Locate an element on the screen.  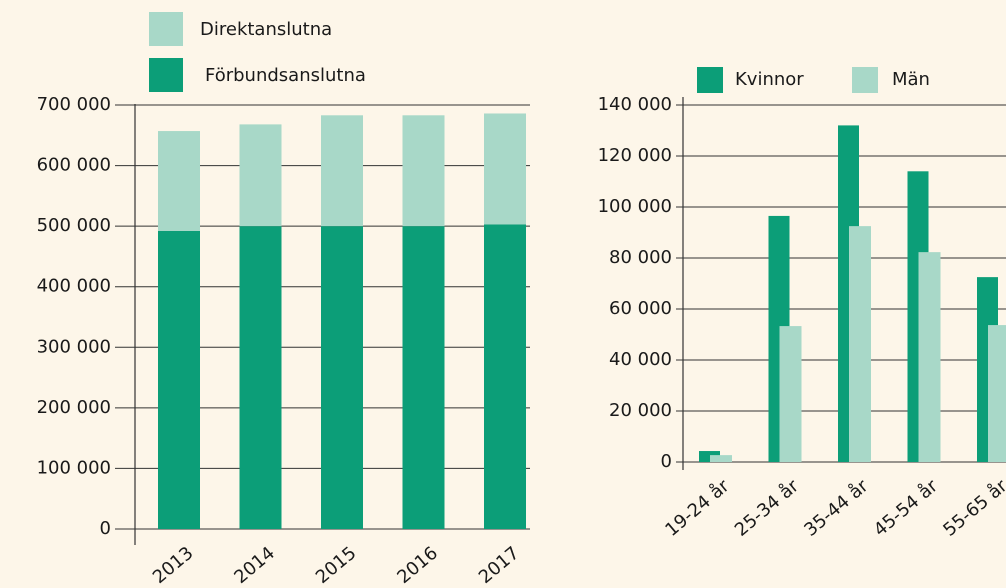
y-tick-label: 120 000 is located at coordinates (635, 155).